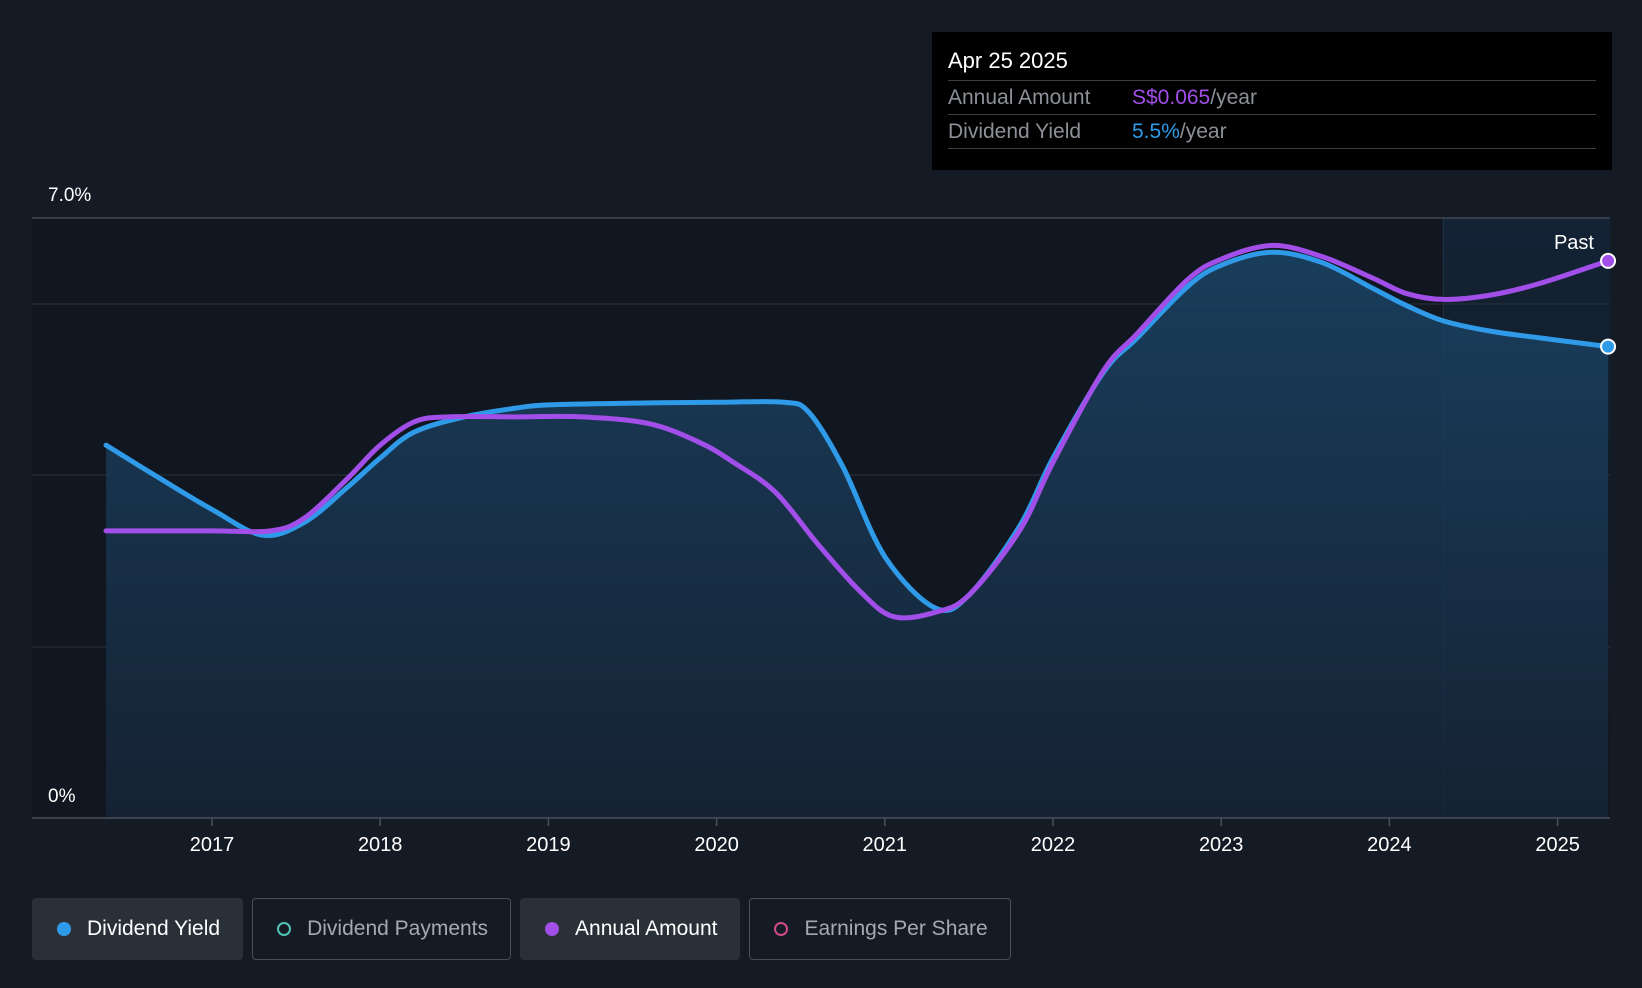 Image resolution: width=1642 pixels, height=988 pixels. I want to click on dividend-yield-end-marker, so click(1608, 346).